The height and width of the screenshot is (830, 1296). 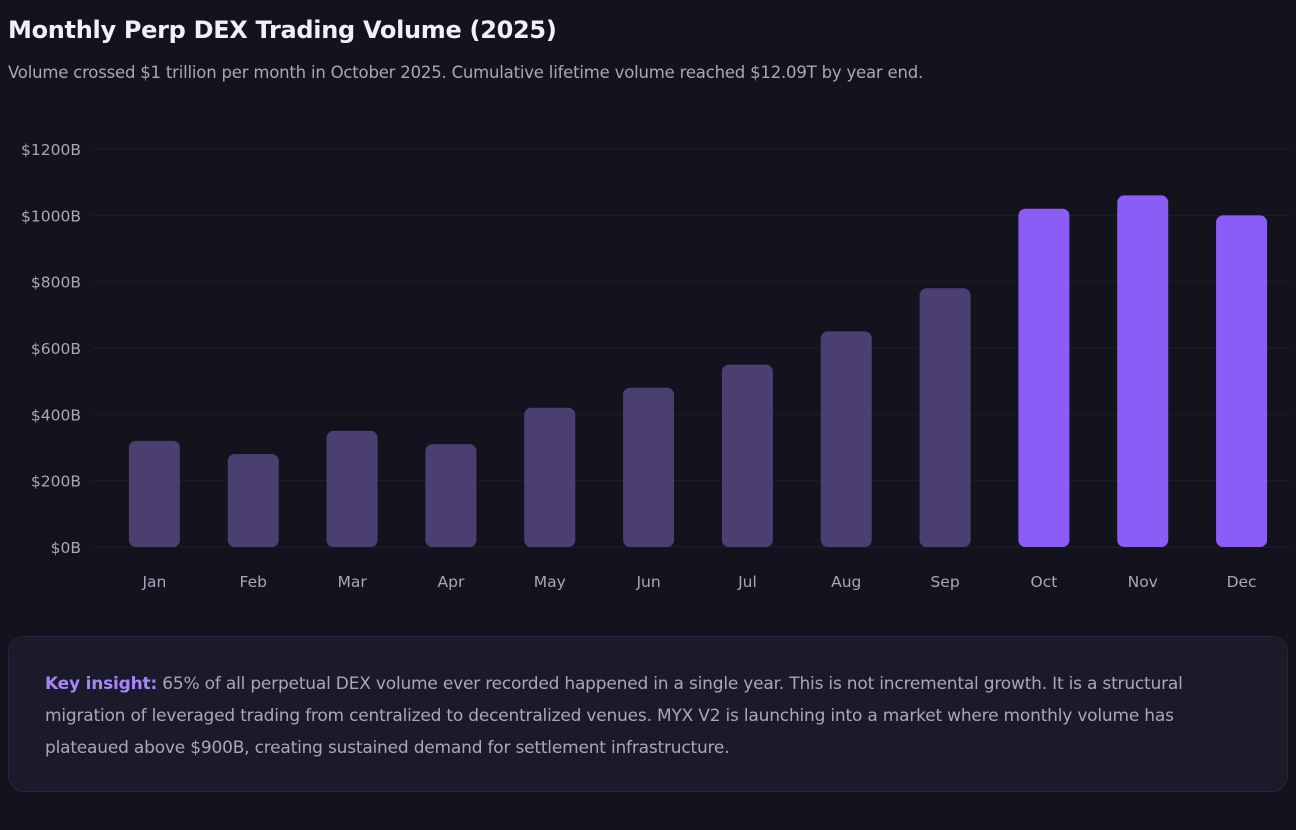 I want to click on bar-dec, so click(x=1242, y=381).